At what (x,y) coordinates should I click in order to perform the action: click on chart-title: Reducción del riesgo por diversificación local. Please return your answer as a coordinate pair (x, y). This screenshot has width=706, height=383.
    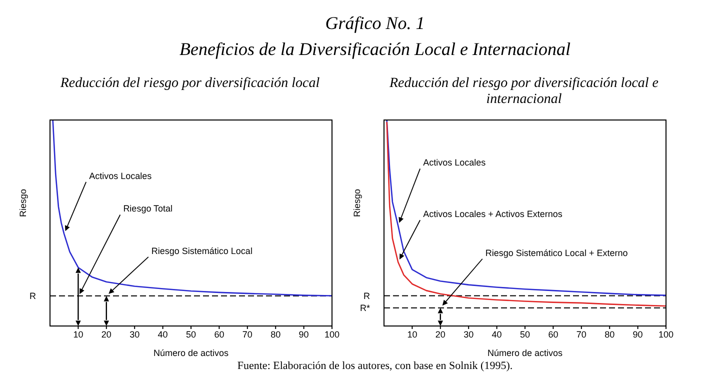
    Looking at the image, I should click on (190, 84).